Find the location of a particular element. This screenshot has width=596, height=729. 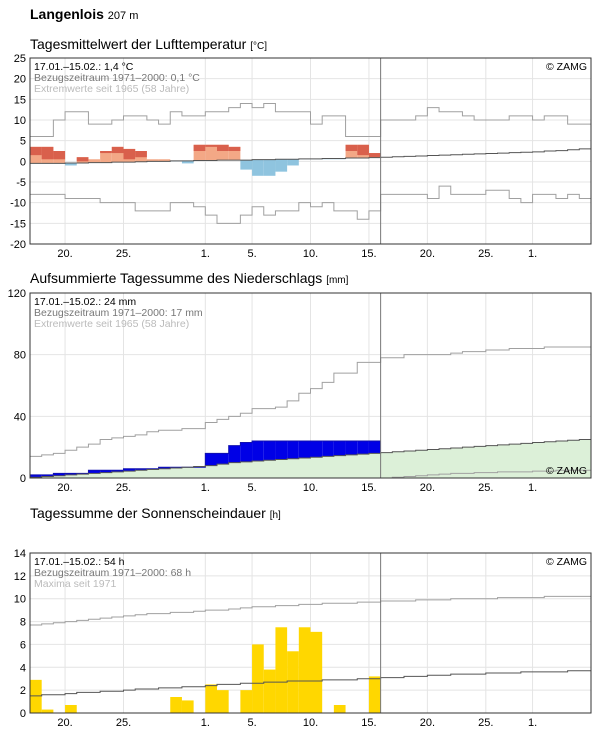

temp-min-extreme-line is located at coordinates (310, 204).